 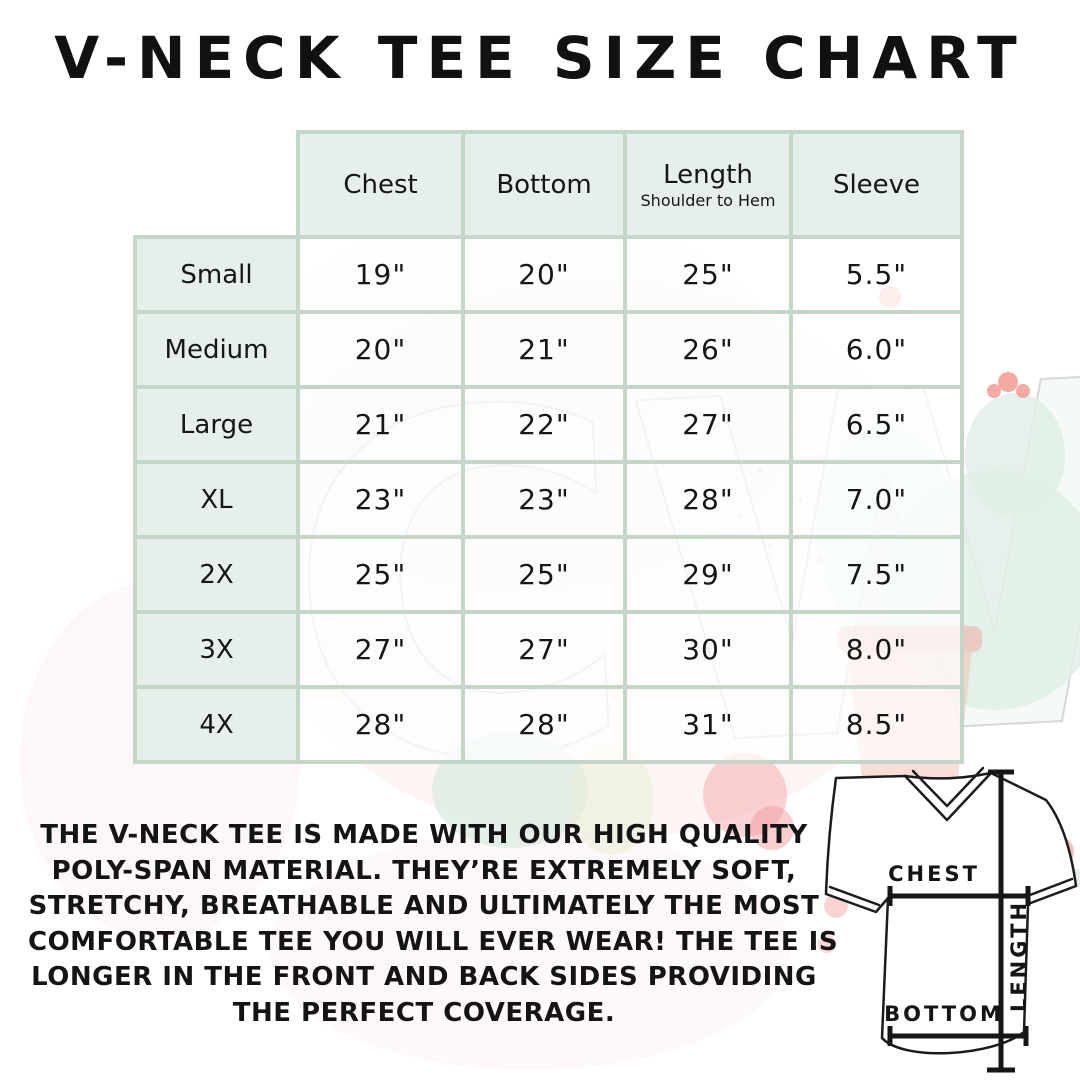 I want to click on bottom-value-cell: 23", so click(x=544, y=499).